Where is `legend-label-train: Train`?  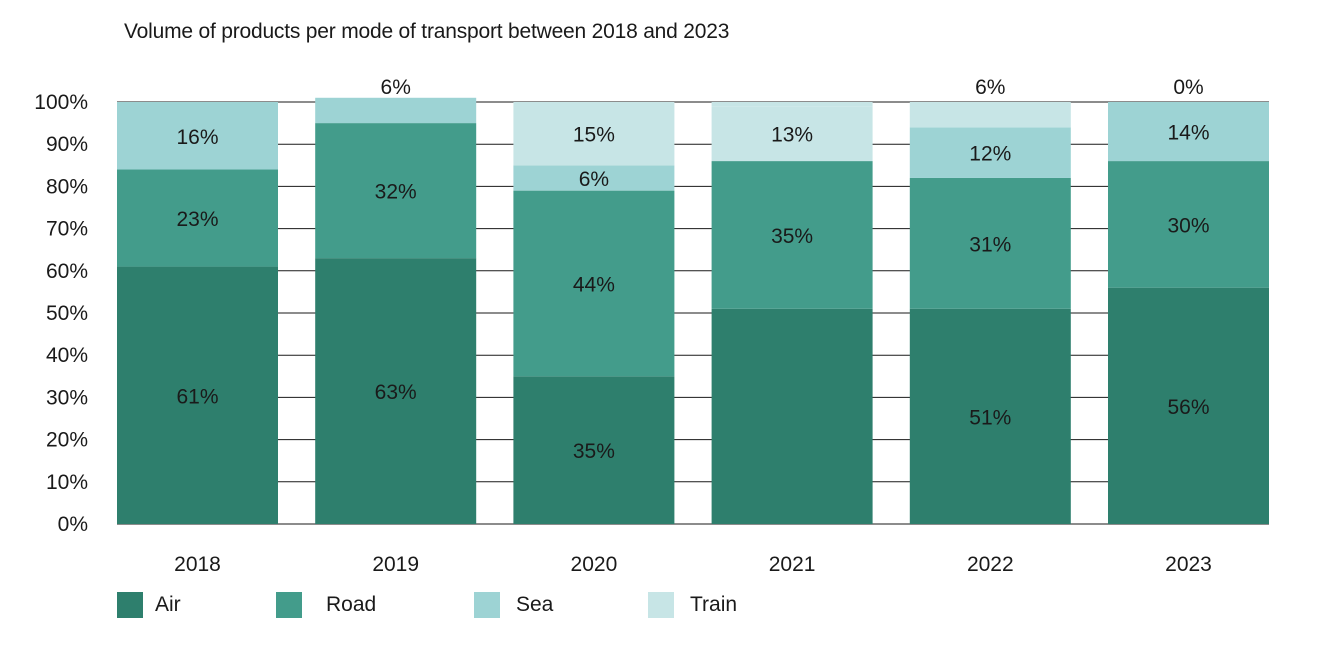
legend-label-train: Train is located at coordinates (714, 604).